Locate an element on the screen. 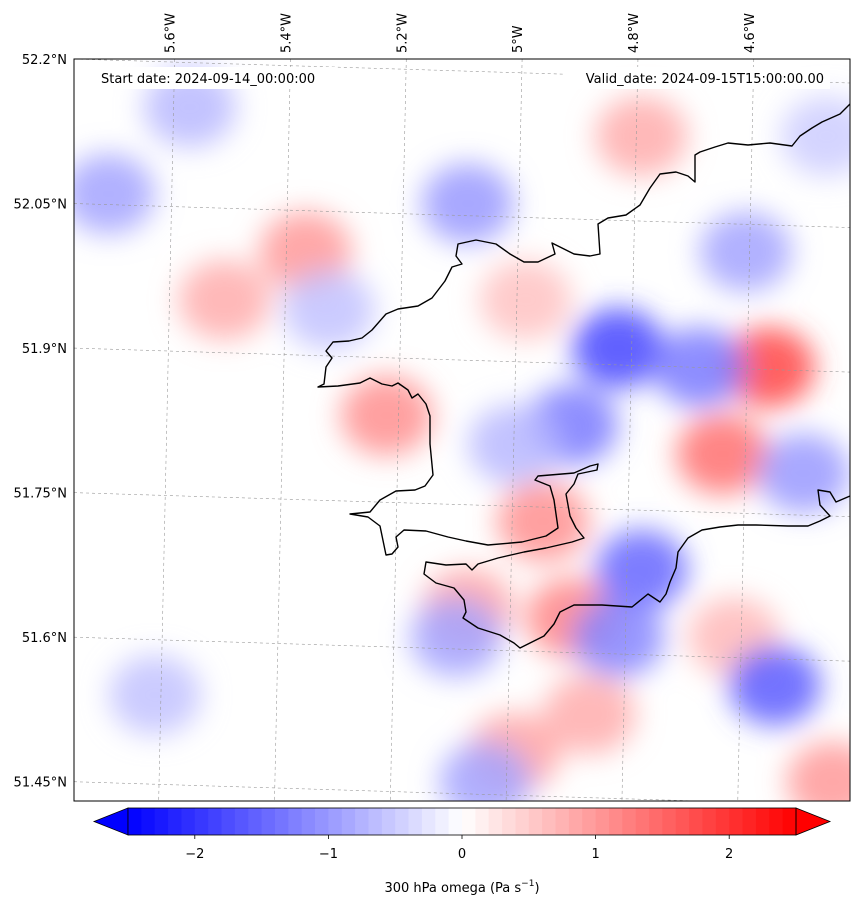 The height and width of the screenshot is (908, 859). colorbar-levels is located at coordinates (462, 821).